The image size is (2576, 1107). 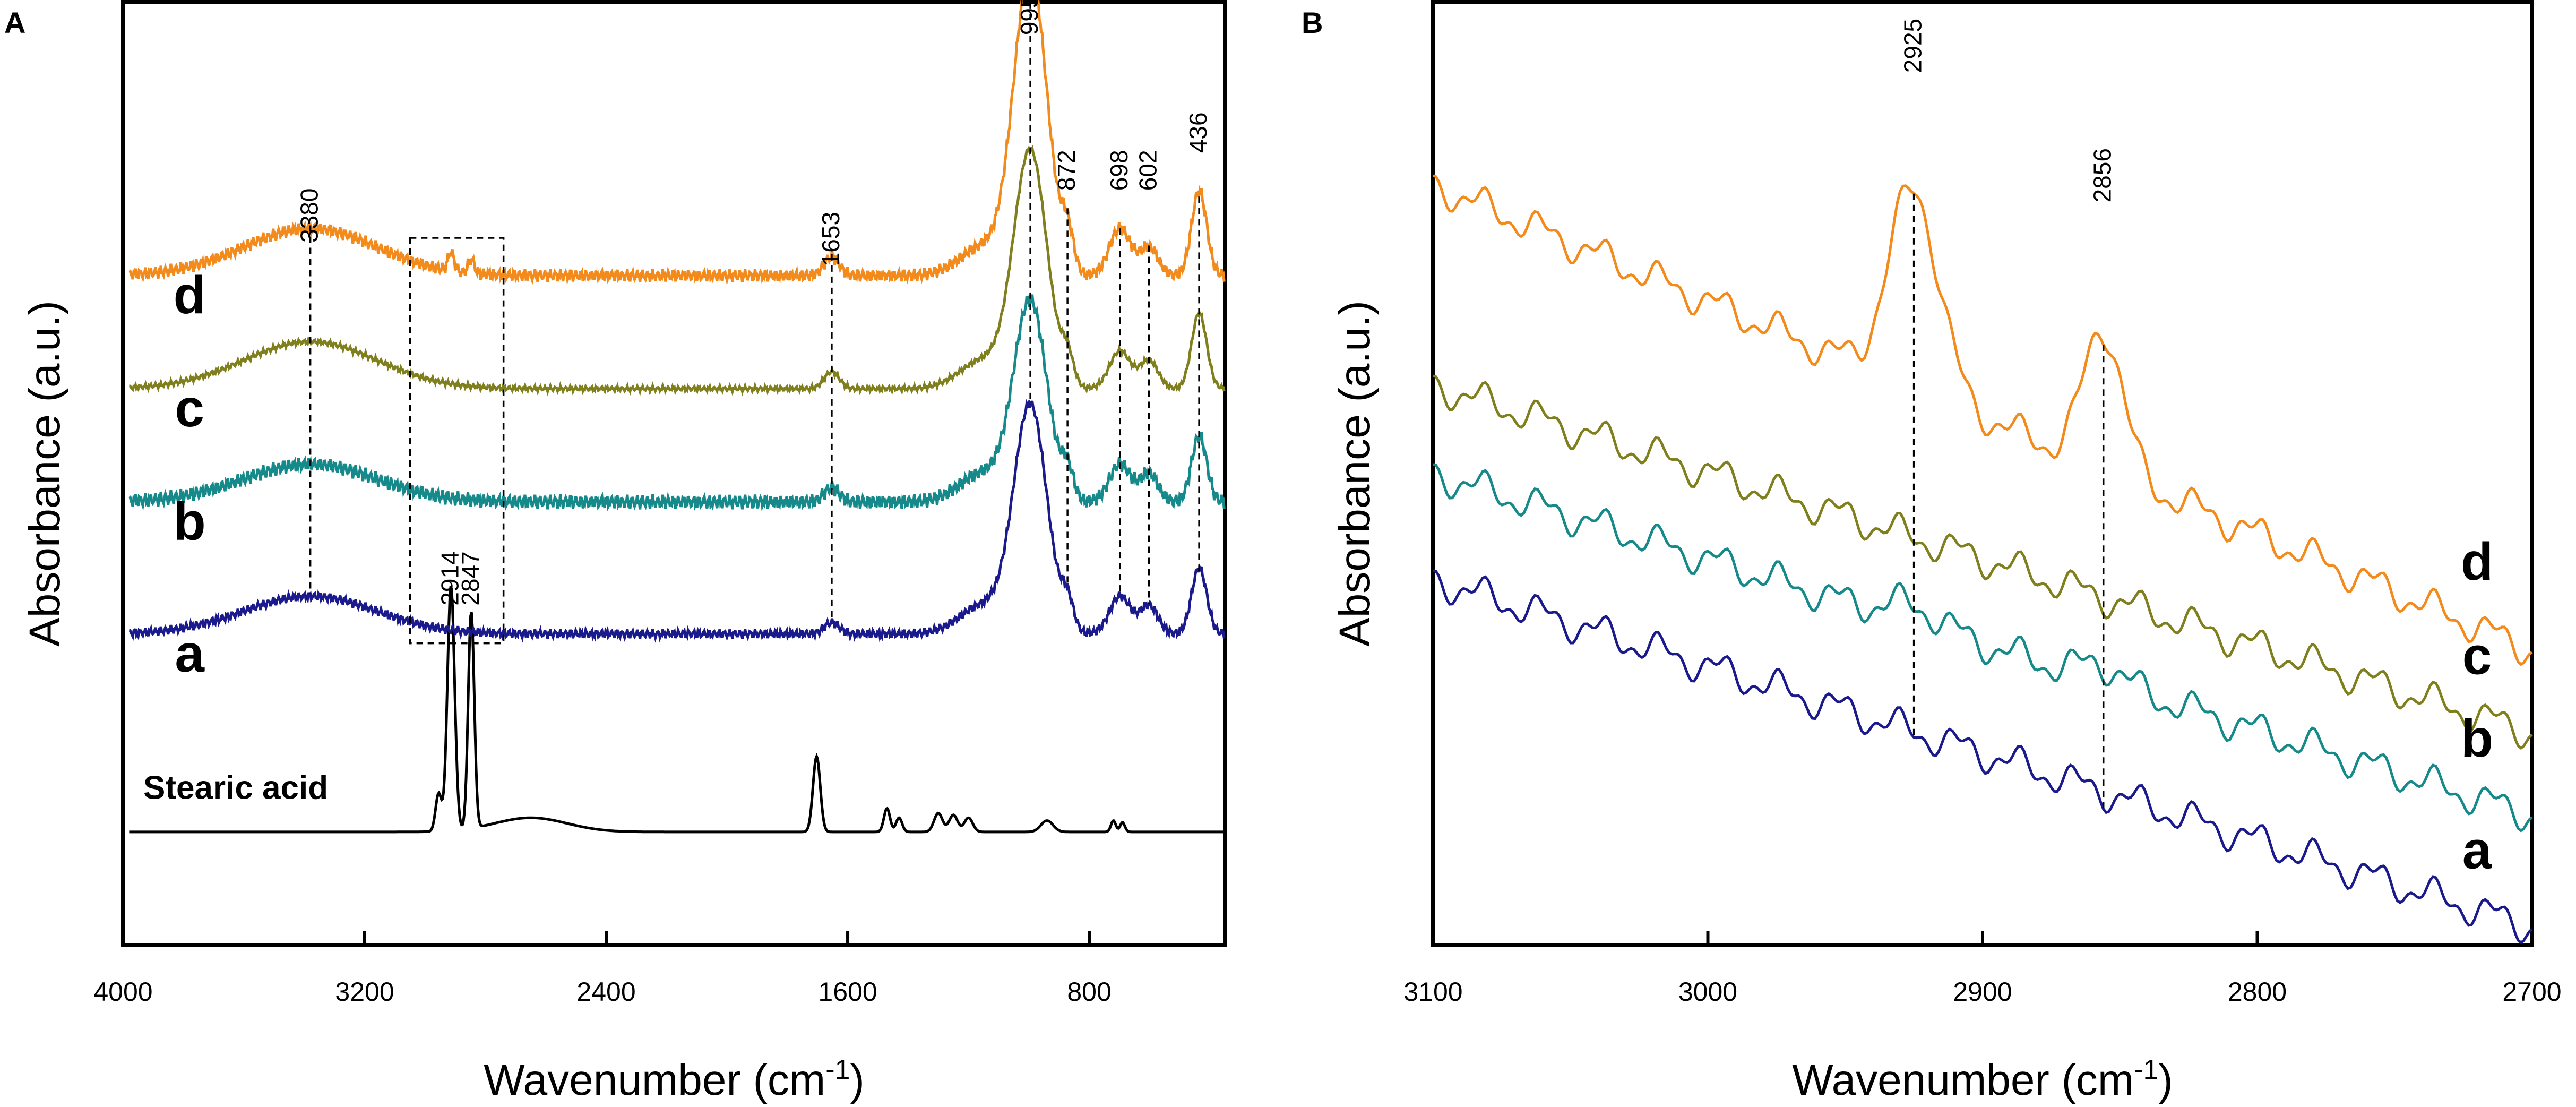 What do you see at coordinates (605, 992) in the screenshot?
I see `x-tick-label: 2400` at bounding box center [605, 992].